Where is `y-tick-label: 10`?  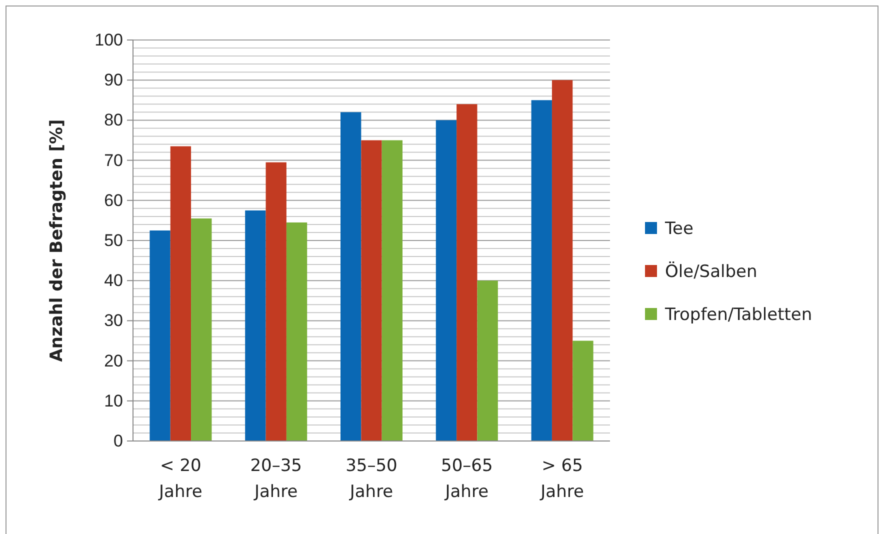
y-tick-label: 10 is located at coordinates (113, 400).